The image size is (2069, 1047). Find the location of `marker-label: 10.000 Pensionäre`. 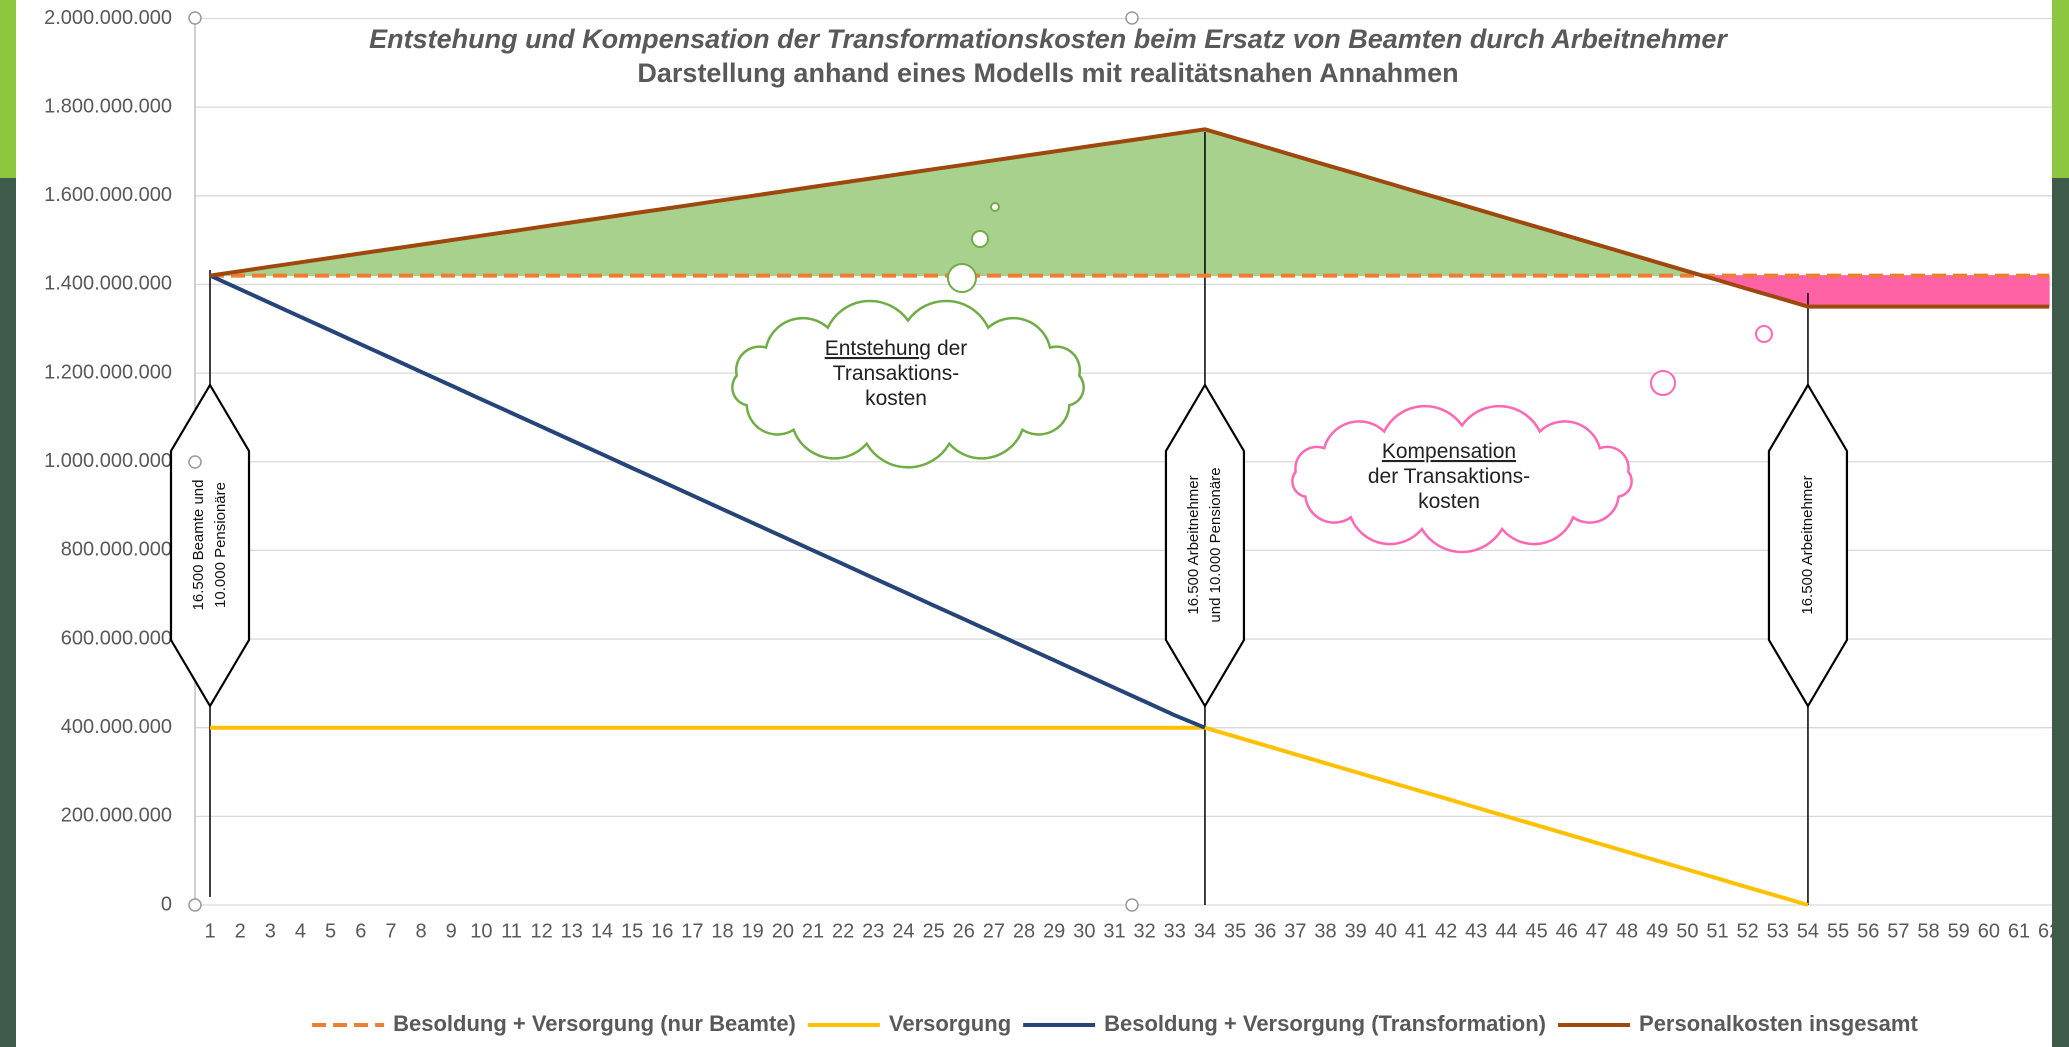

marker-label: 10.000 Pensionäre is located at coordinates (220, 545).